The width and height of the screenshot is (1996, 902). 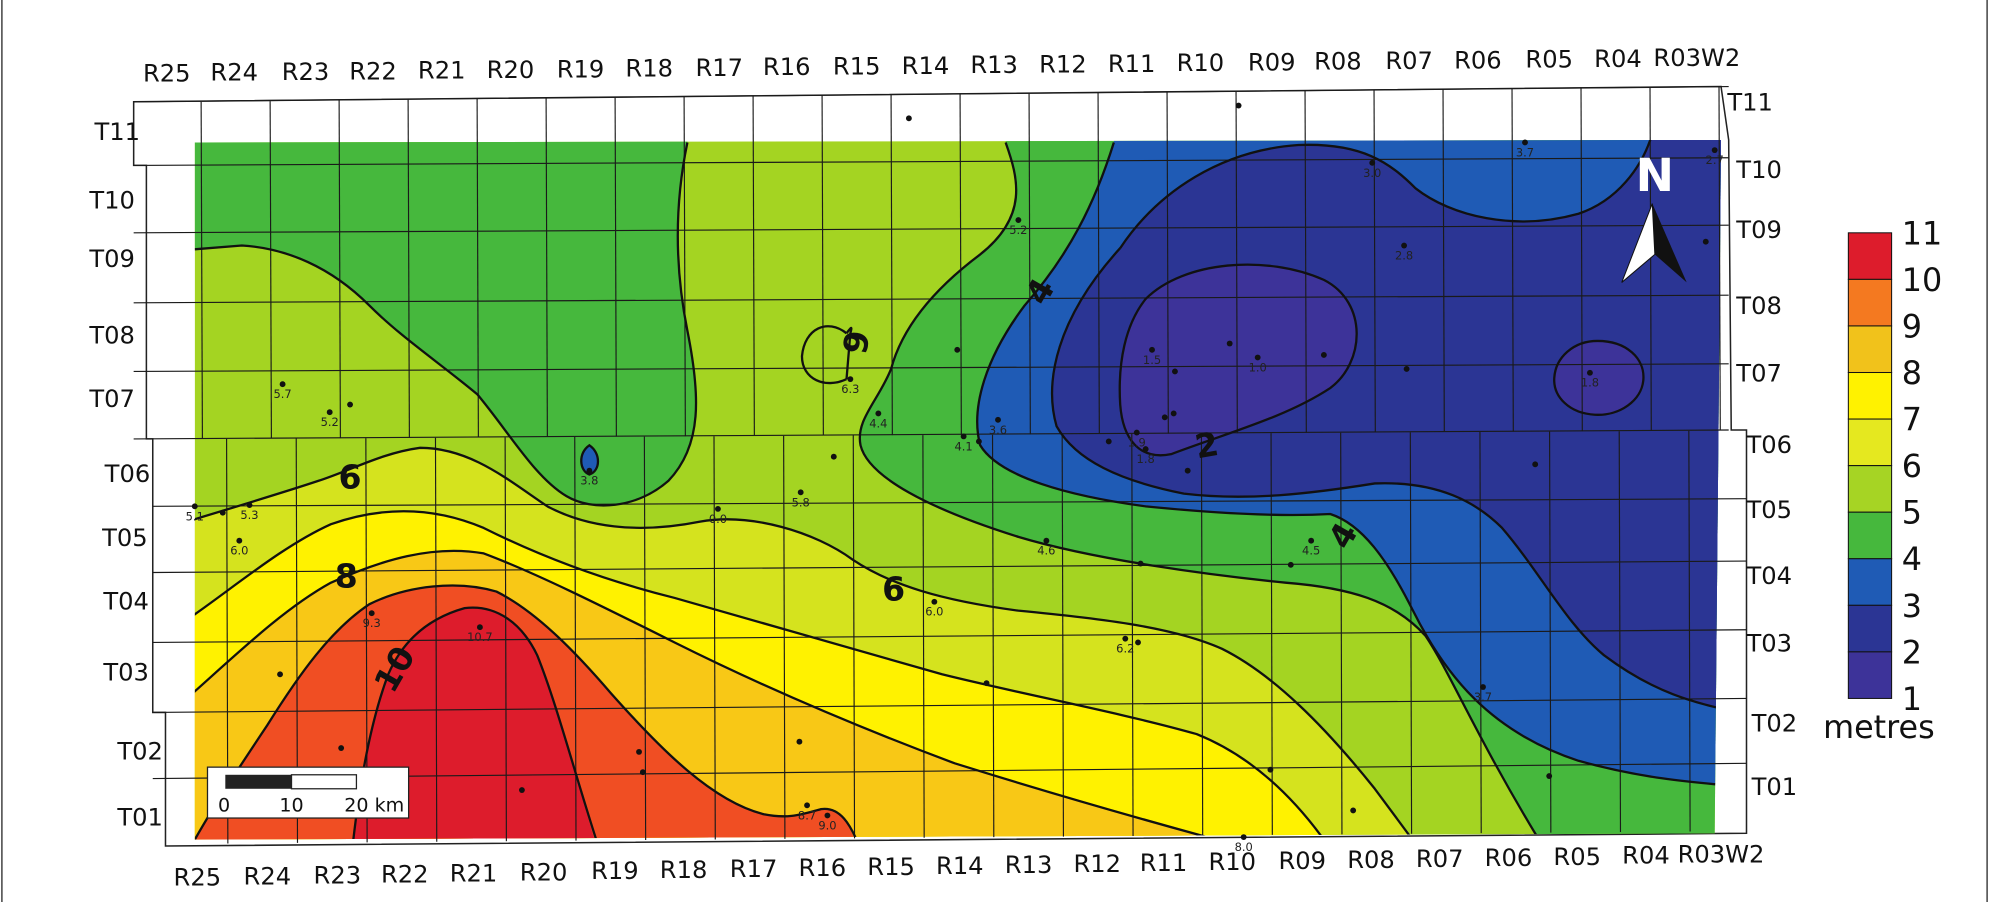 What do you see at coordinates (224, 806) in the screenshot?
I see `scale-label-0: 0` at bounding box center [224, 806].